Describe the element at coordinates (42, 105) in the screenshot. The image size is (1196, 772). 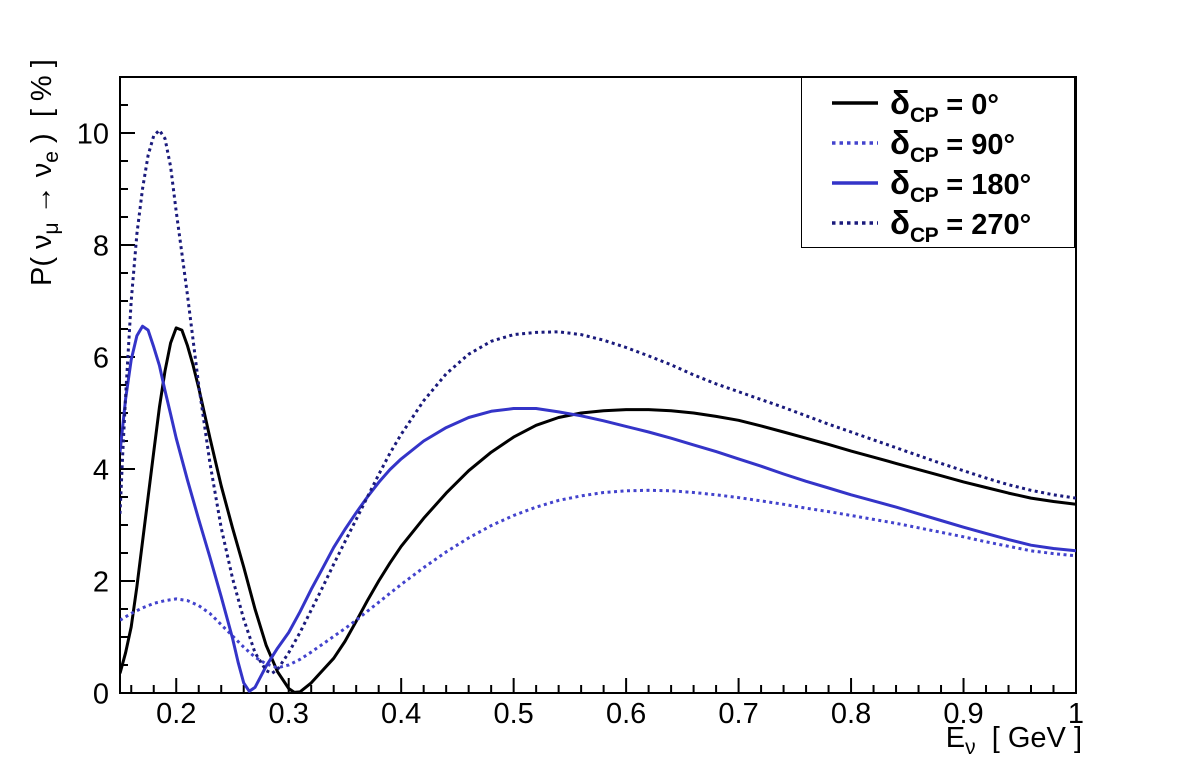
I see `y-title-suffix: ) [ % ]` at that location.